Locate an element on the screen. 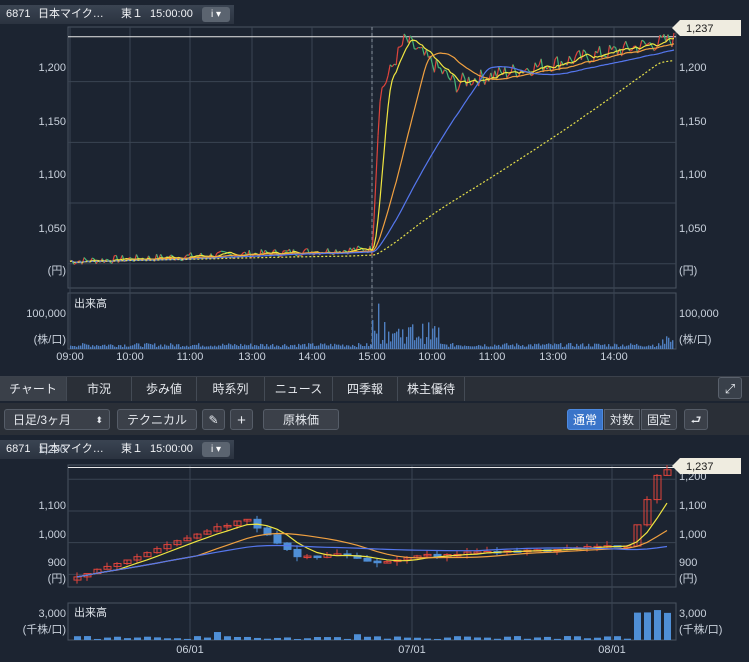 The width and height of the screenshot is (749, 662). pencil-icon: ✎ is located at coordinates (213, 419).